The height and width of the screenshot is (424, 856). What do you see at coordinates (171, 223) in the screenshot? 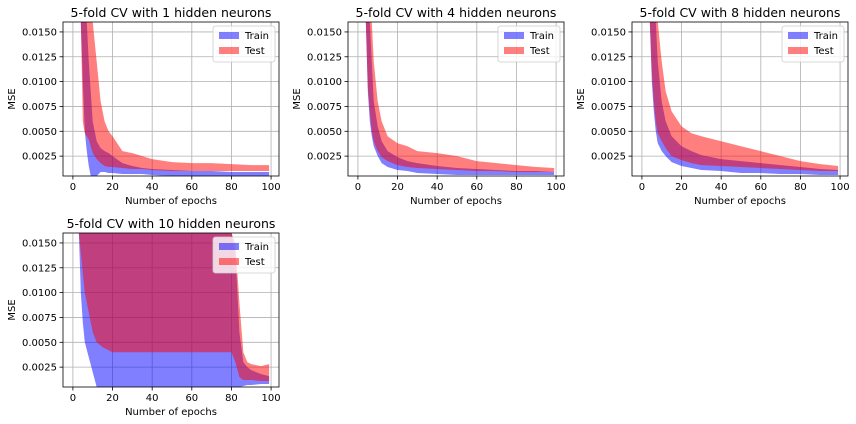
I see `chart-title: 5-fold CV with 10 hidden neurons` at bounding box center [171, 223].